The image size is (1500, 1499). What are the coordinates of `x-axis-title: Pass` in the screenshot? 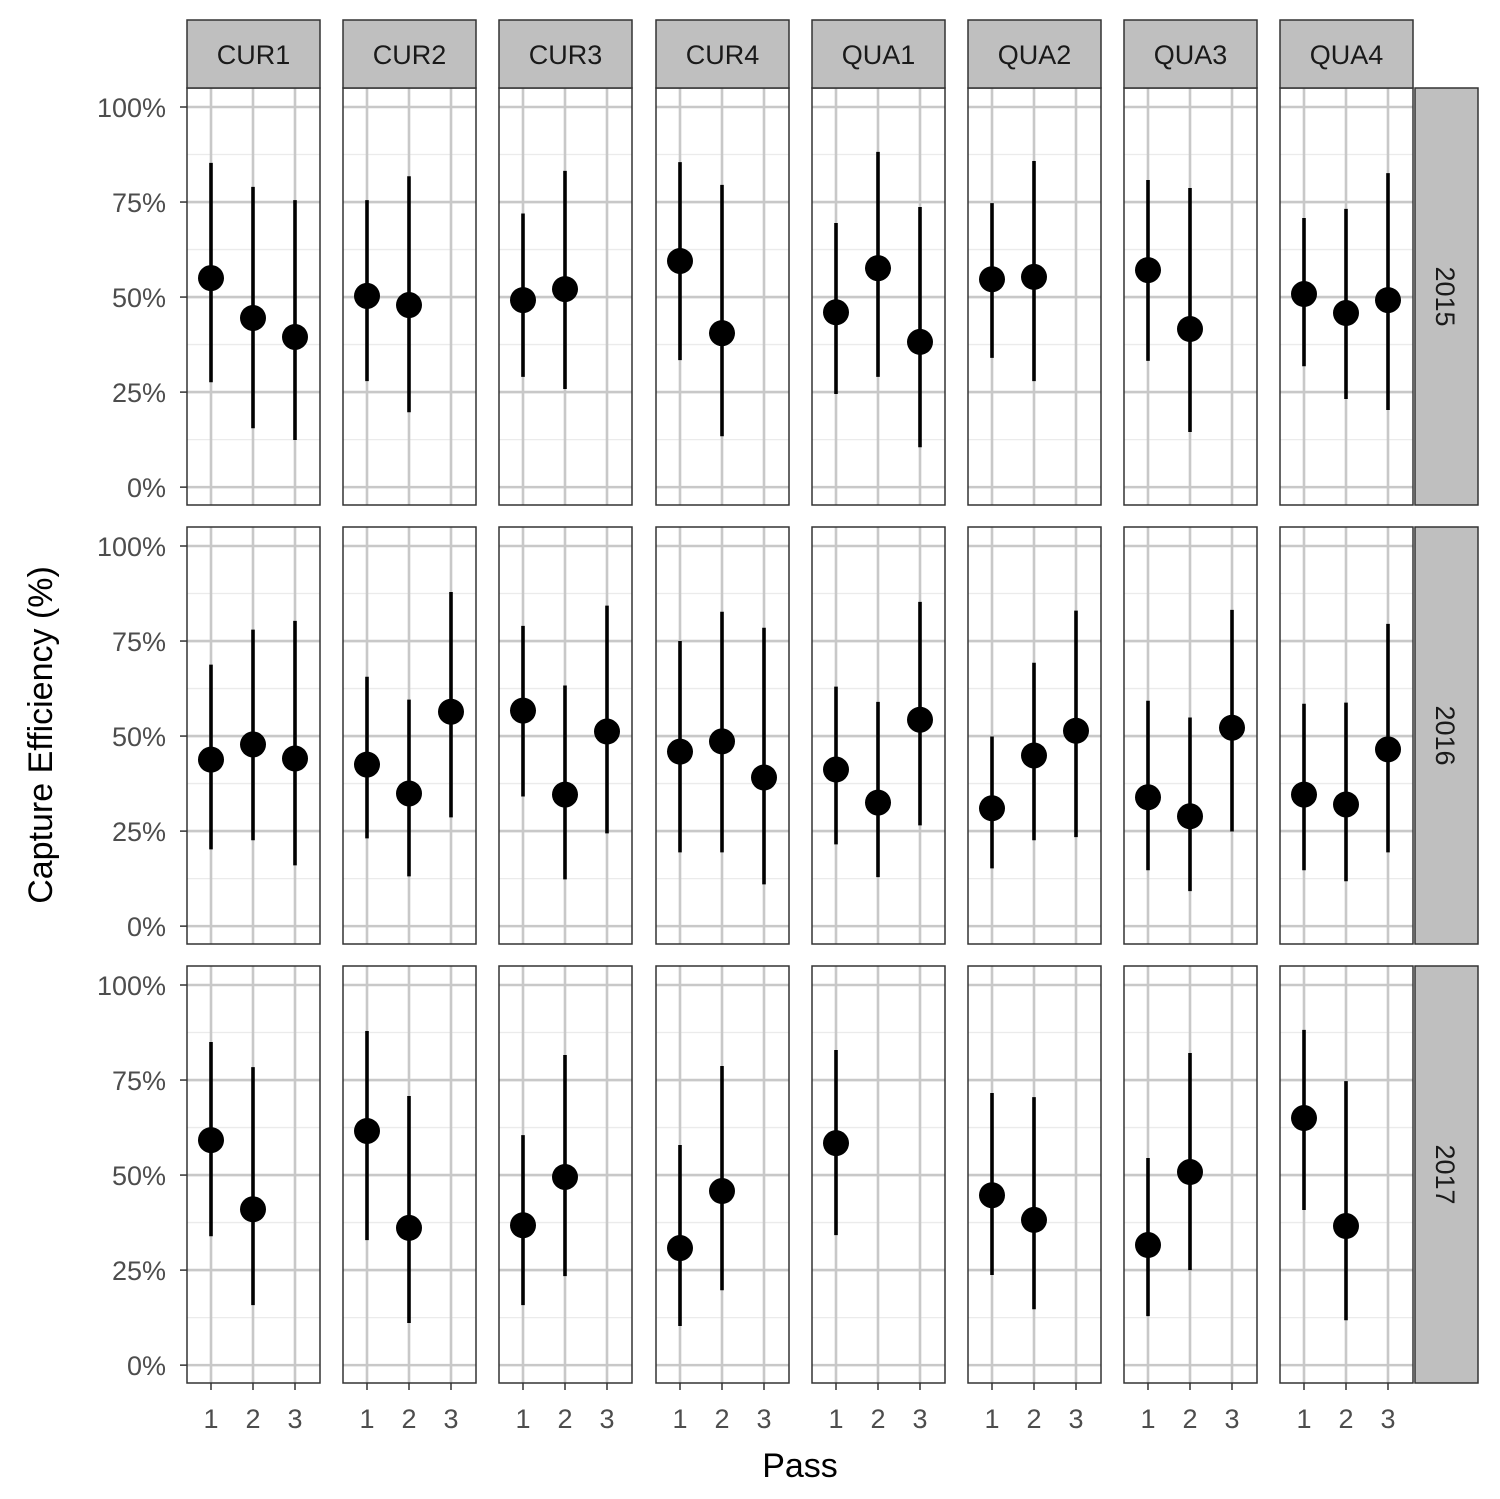 It's located at (800, 1466).